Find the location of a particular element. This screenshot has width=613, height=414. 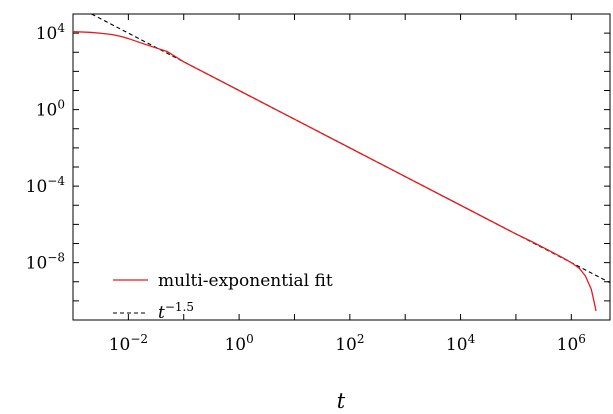

x-tick-label-2: 10² is located at coordinates (349, 343).